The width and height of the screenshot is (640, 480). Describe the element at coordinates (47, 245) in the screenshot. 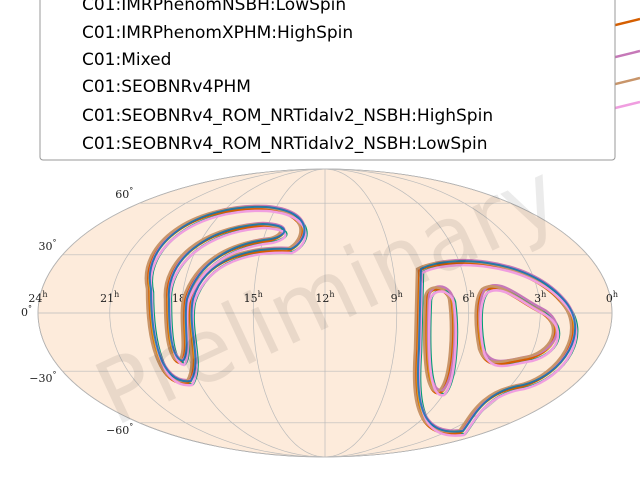

I see `y-tick-label: 30°` at that location.